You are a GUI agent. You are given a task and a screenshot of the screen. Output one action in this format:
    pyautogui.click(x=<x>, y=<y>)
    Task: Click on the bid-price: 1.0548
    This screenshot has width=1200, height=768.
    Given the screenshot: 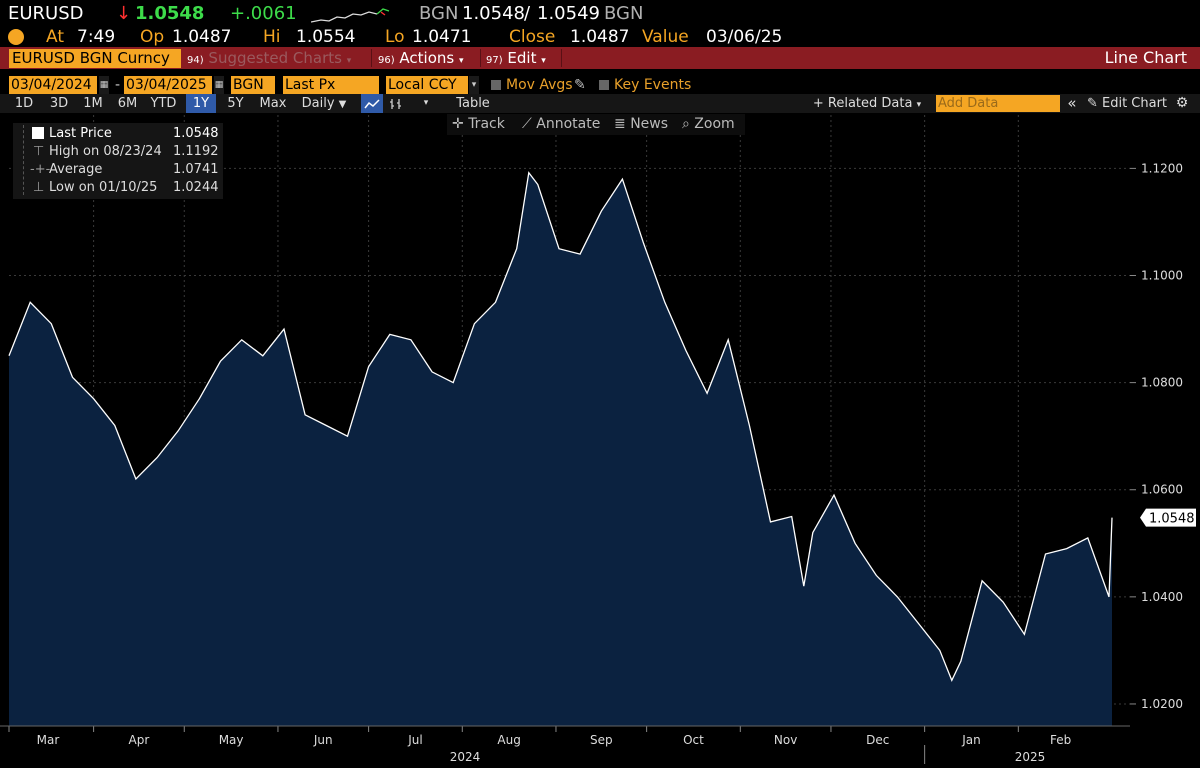 What is the action you would take?
    pyautogui.click(x=493, y=13)
    